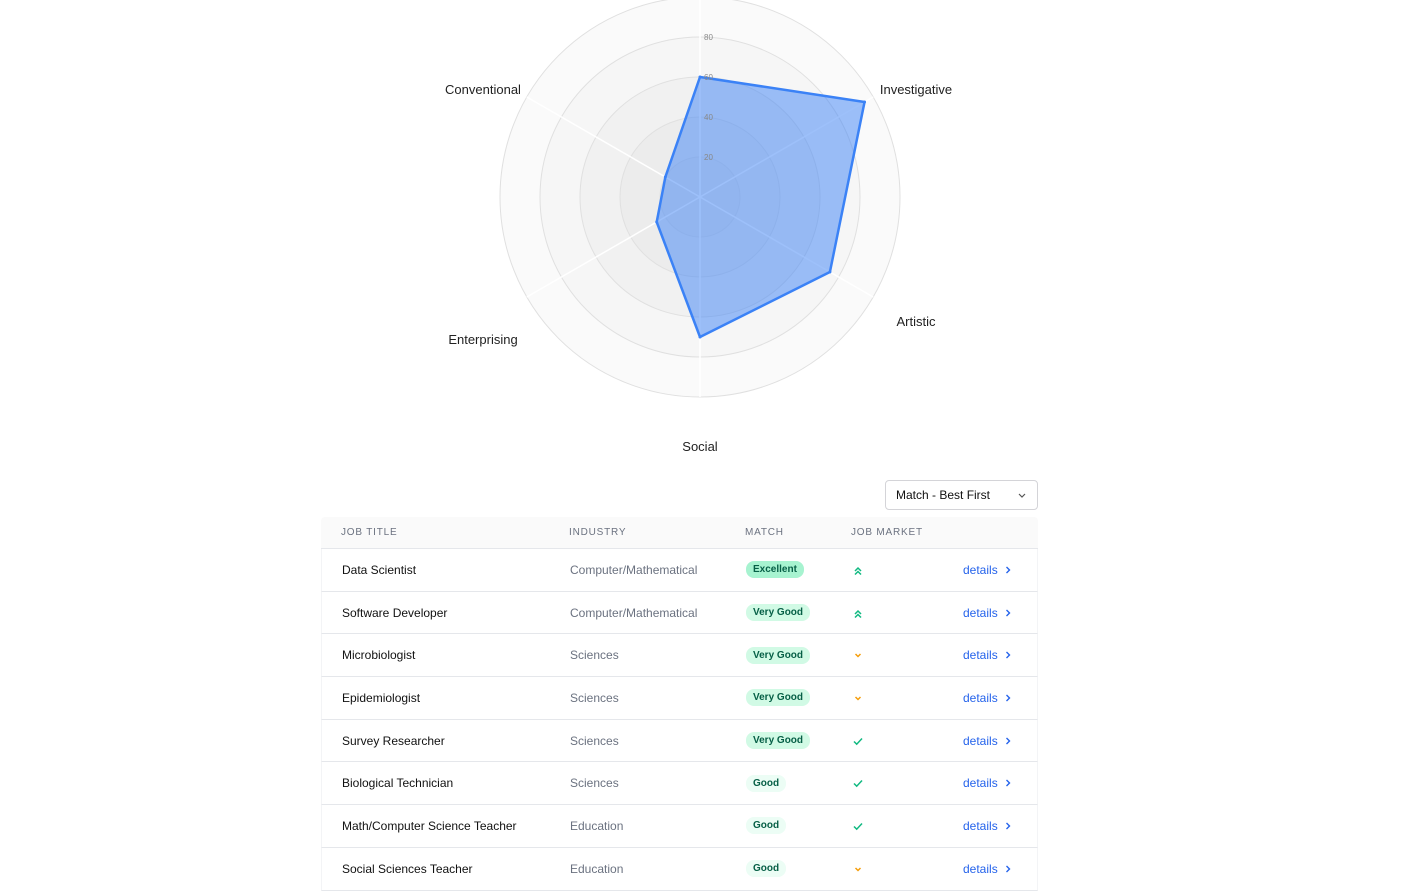  Describe the element at coordinates (708, 37) in the screenshot. I see `tick-label: 80` at that location.